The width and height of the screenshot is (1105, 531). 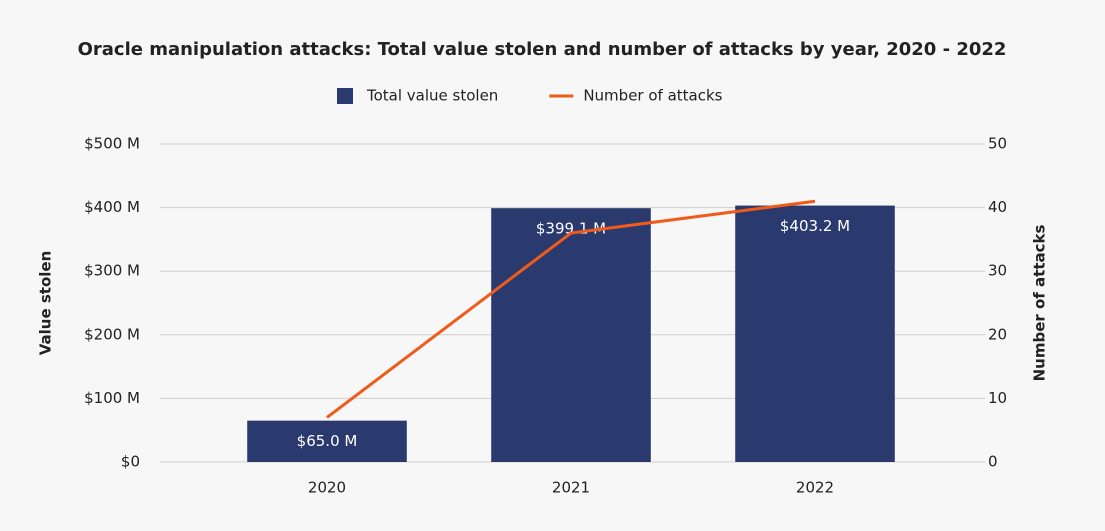 I want to click on x-tick-label: 2020, so click(x=327, y=488).